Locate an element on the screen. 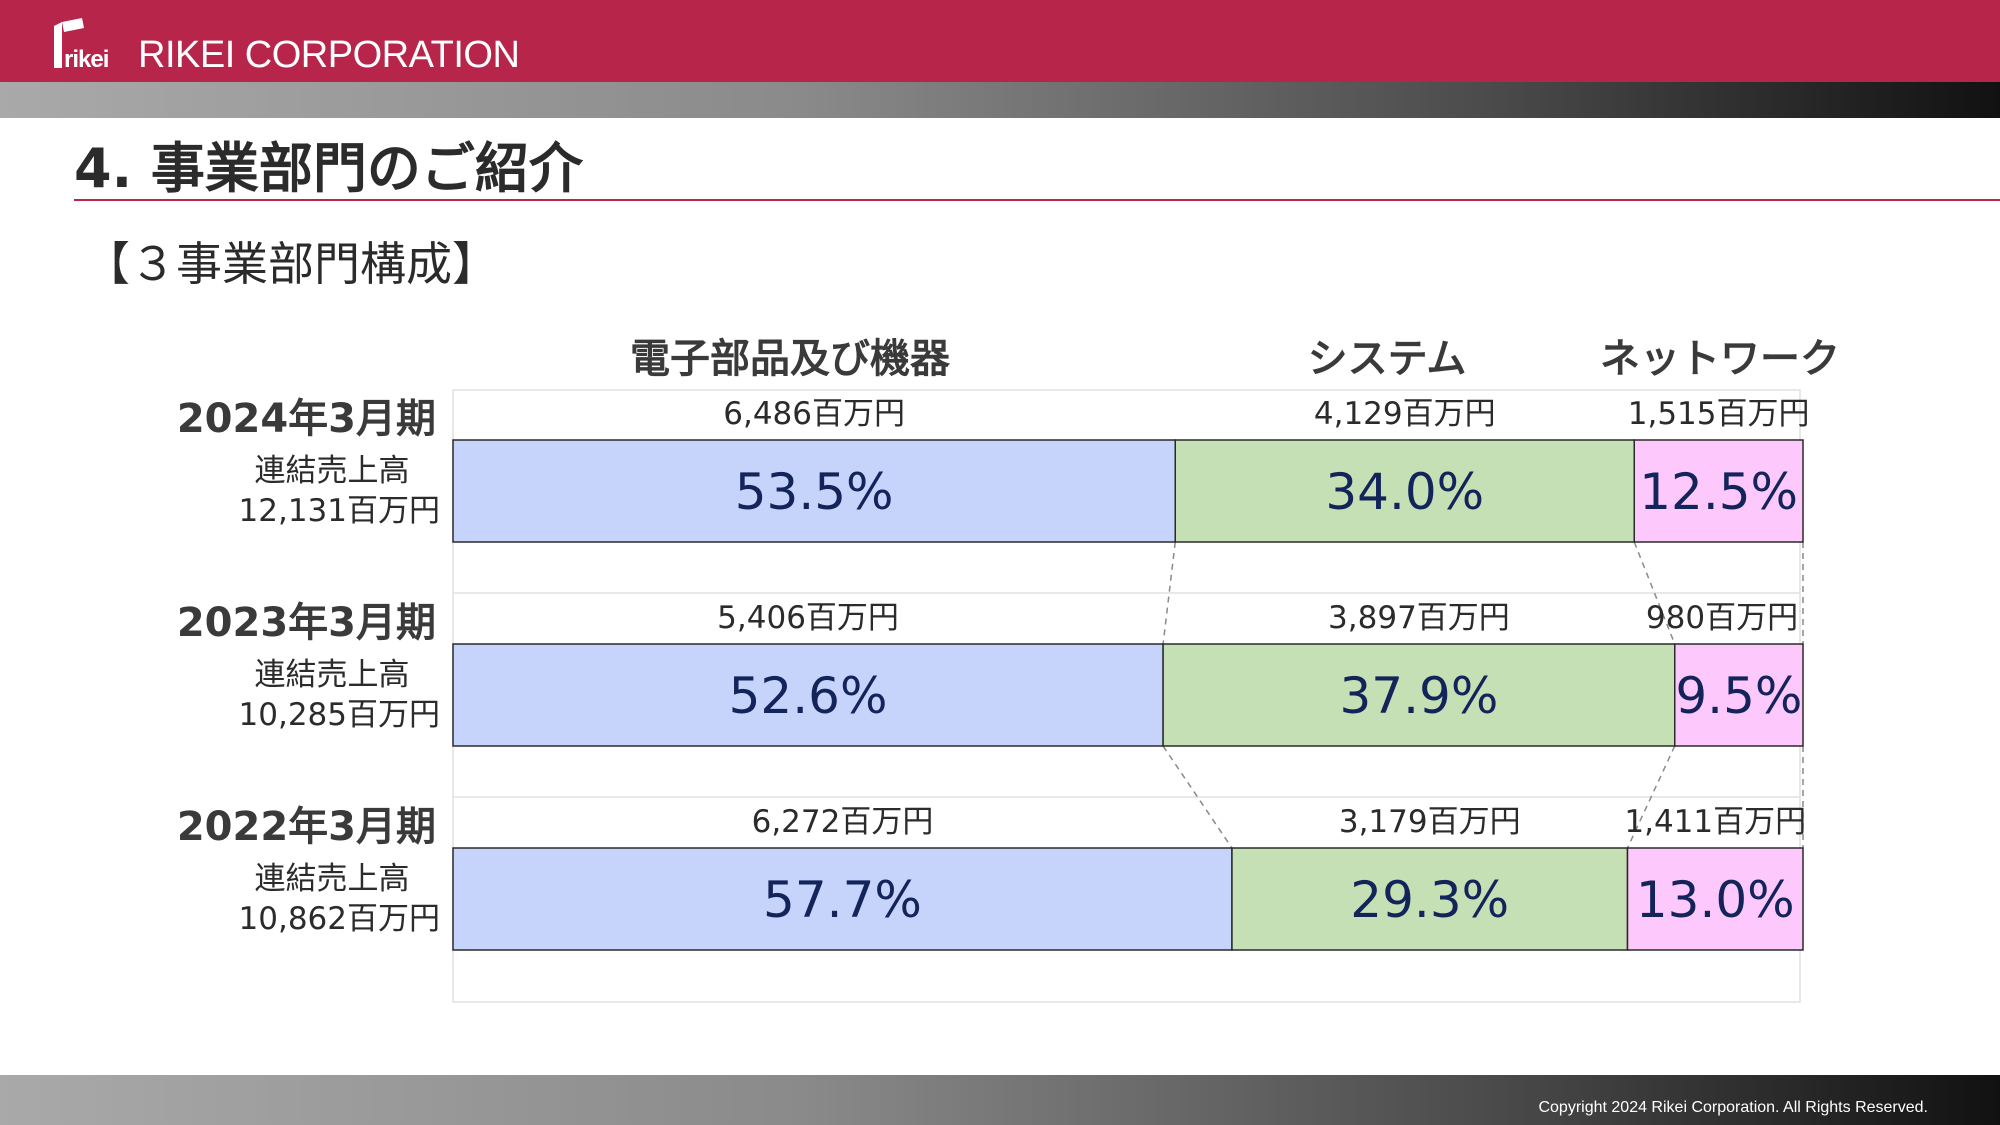  header-bar: rikei RIKEI CORPORATION is located at coordinates (1000, 41).